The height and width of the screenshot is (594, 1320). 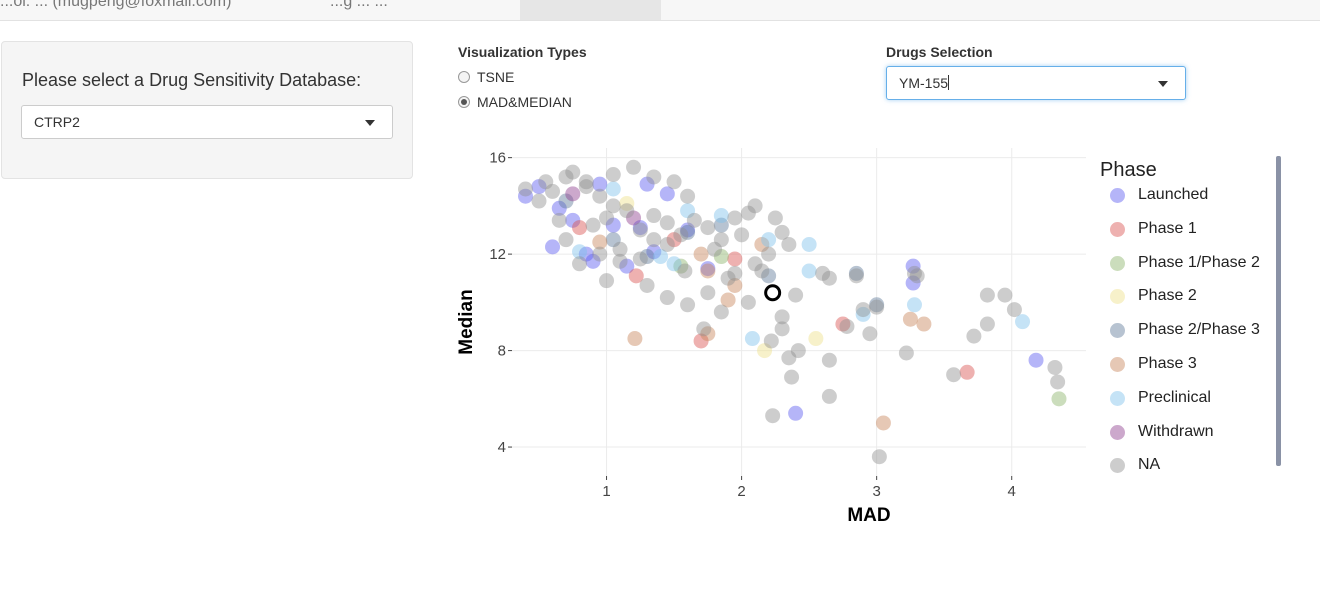 I want to click on legend-item-label: Phase 3, so click(x=1167, y=363).